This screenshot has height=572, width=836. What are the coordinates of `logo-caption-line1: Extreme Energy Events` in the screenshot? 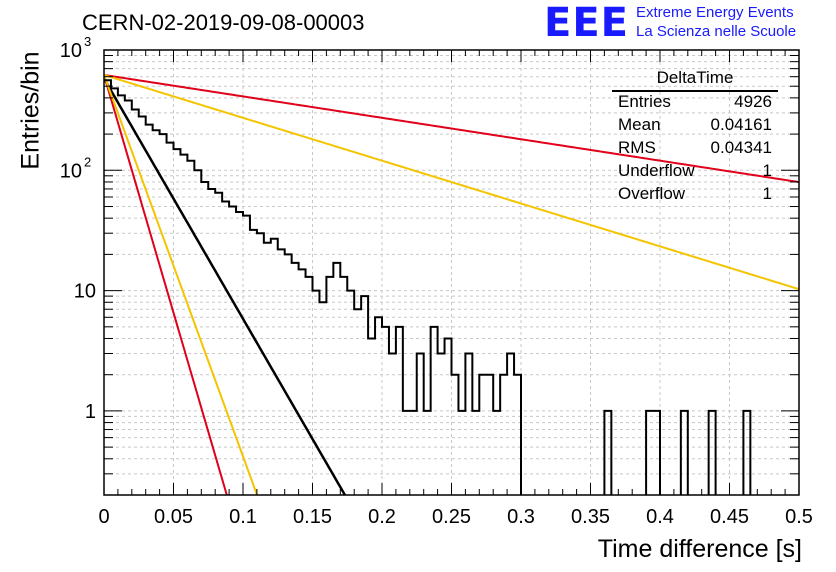 It's located at (715, 12).